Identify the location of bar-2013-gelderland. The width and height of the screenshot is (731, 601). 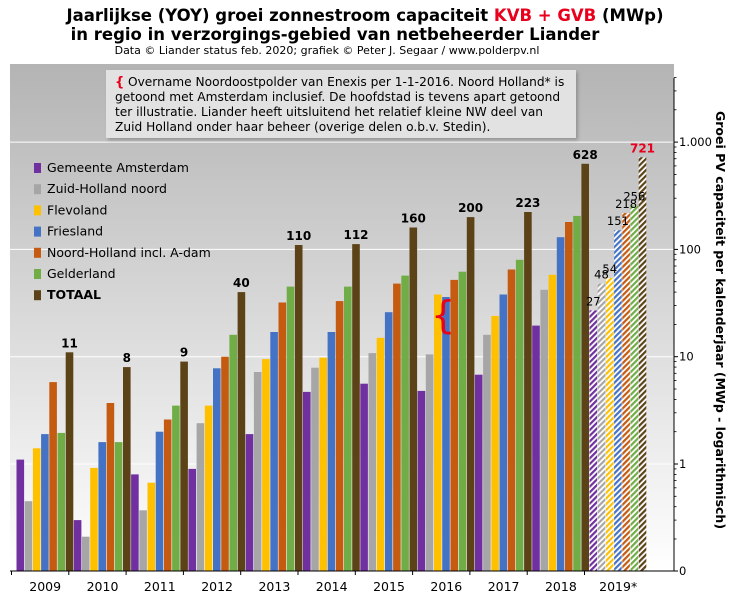
(290, 428).